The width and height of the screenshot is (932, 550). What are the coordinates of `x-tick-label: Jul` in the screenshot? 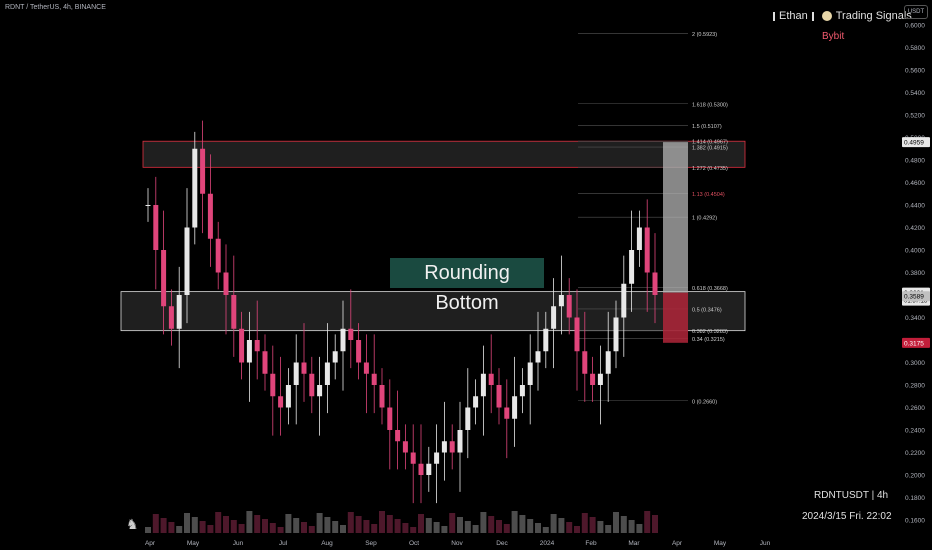 It's located at (283, 543).